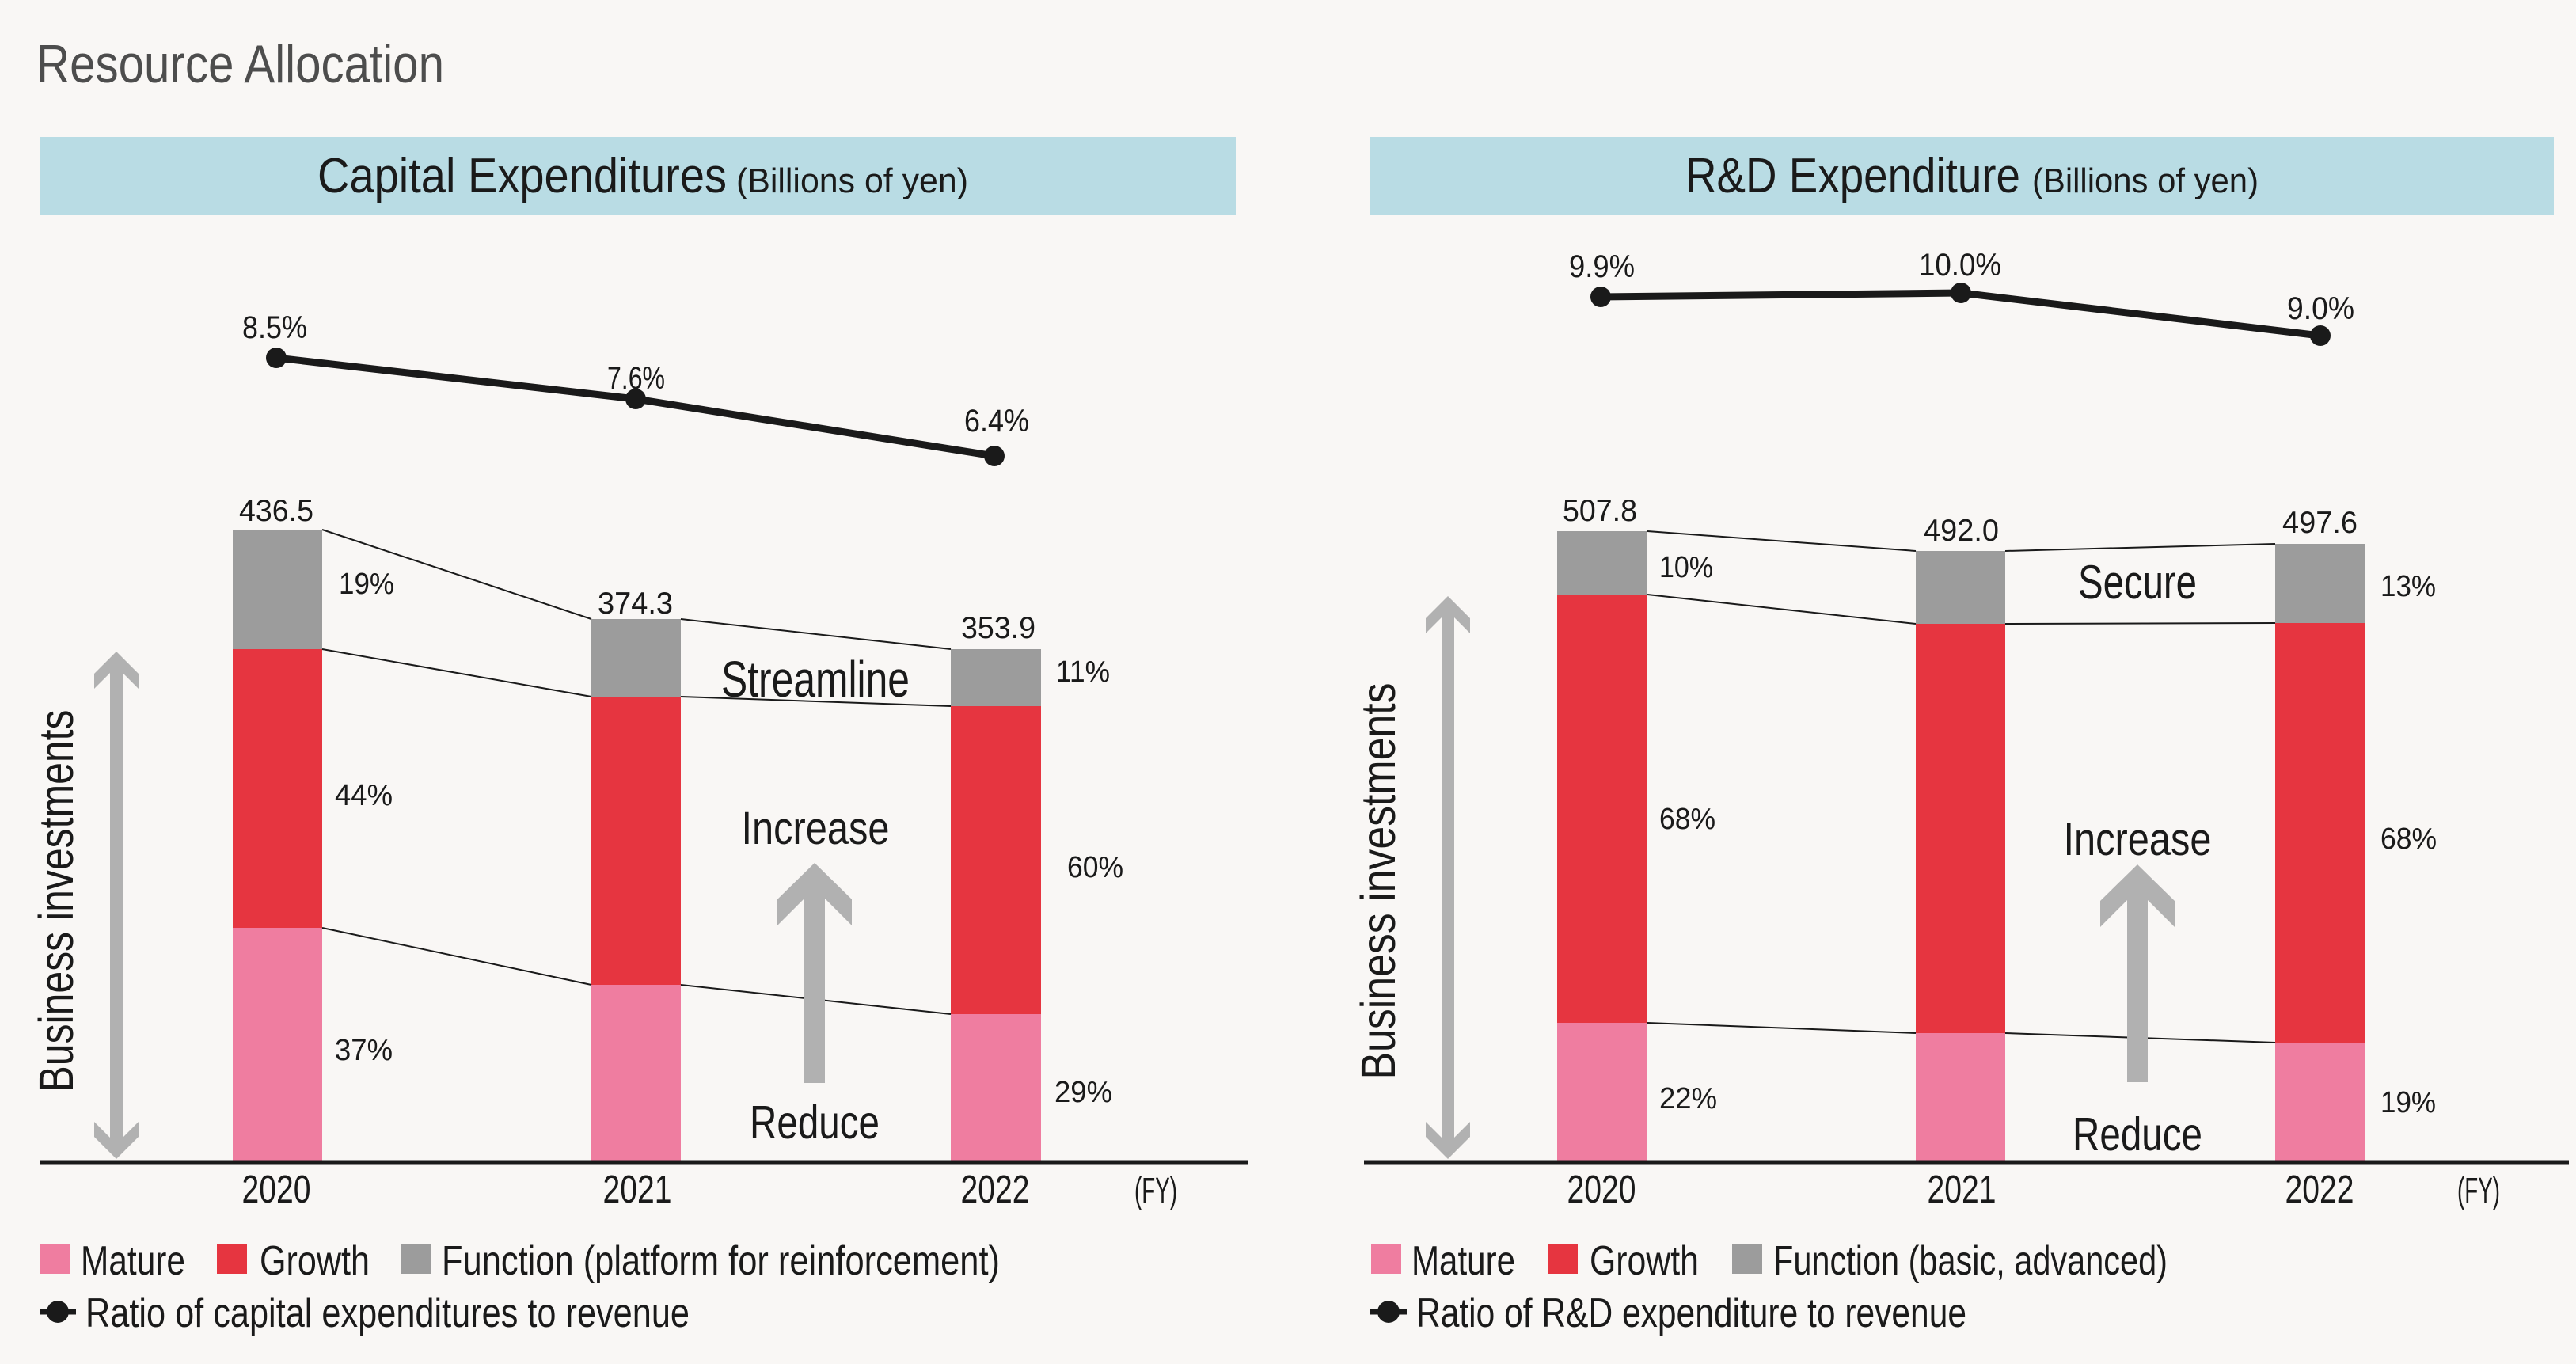 Image resolution: width=2576 pixels, height=1364 pixels. Describe the element at coordinates (1600, 511) in the screenshot. I see `svg-text: 507.8` at that location.